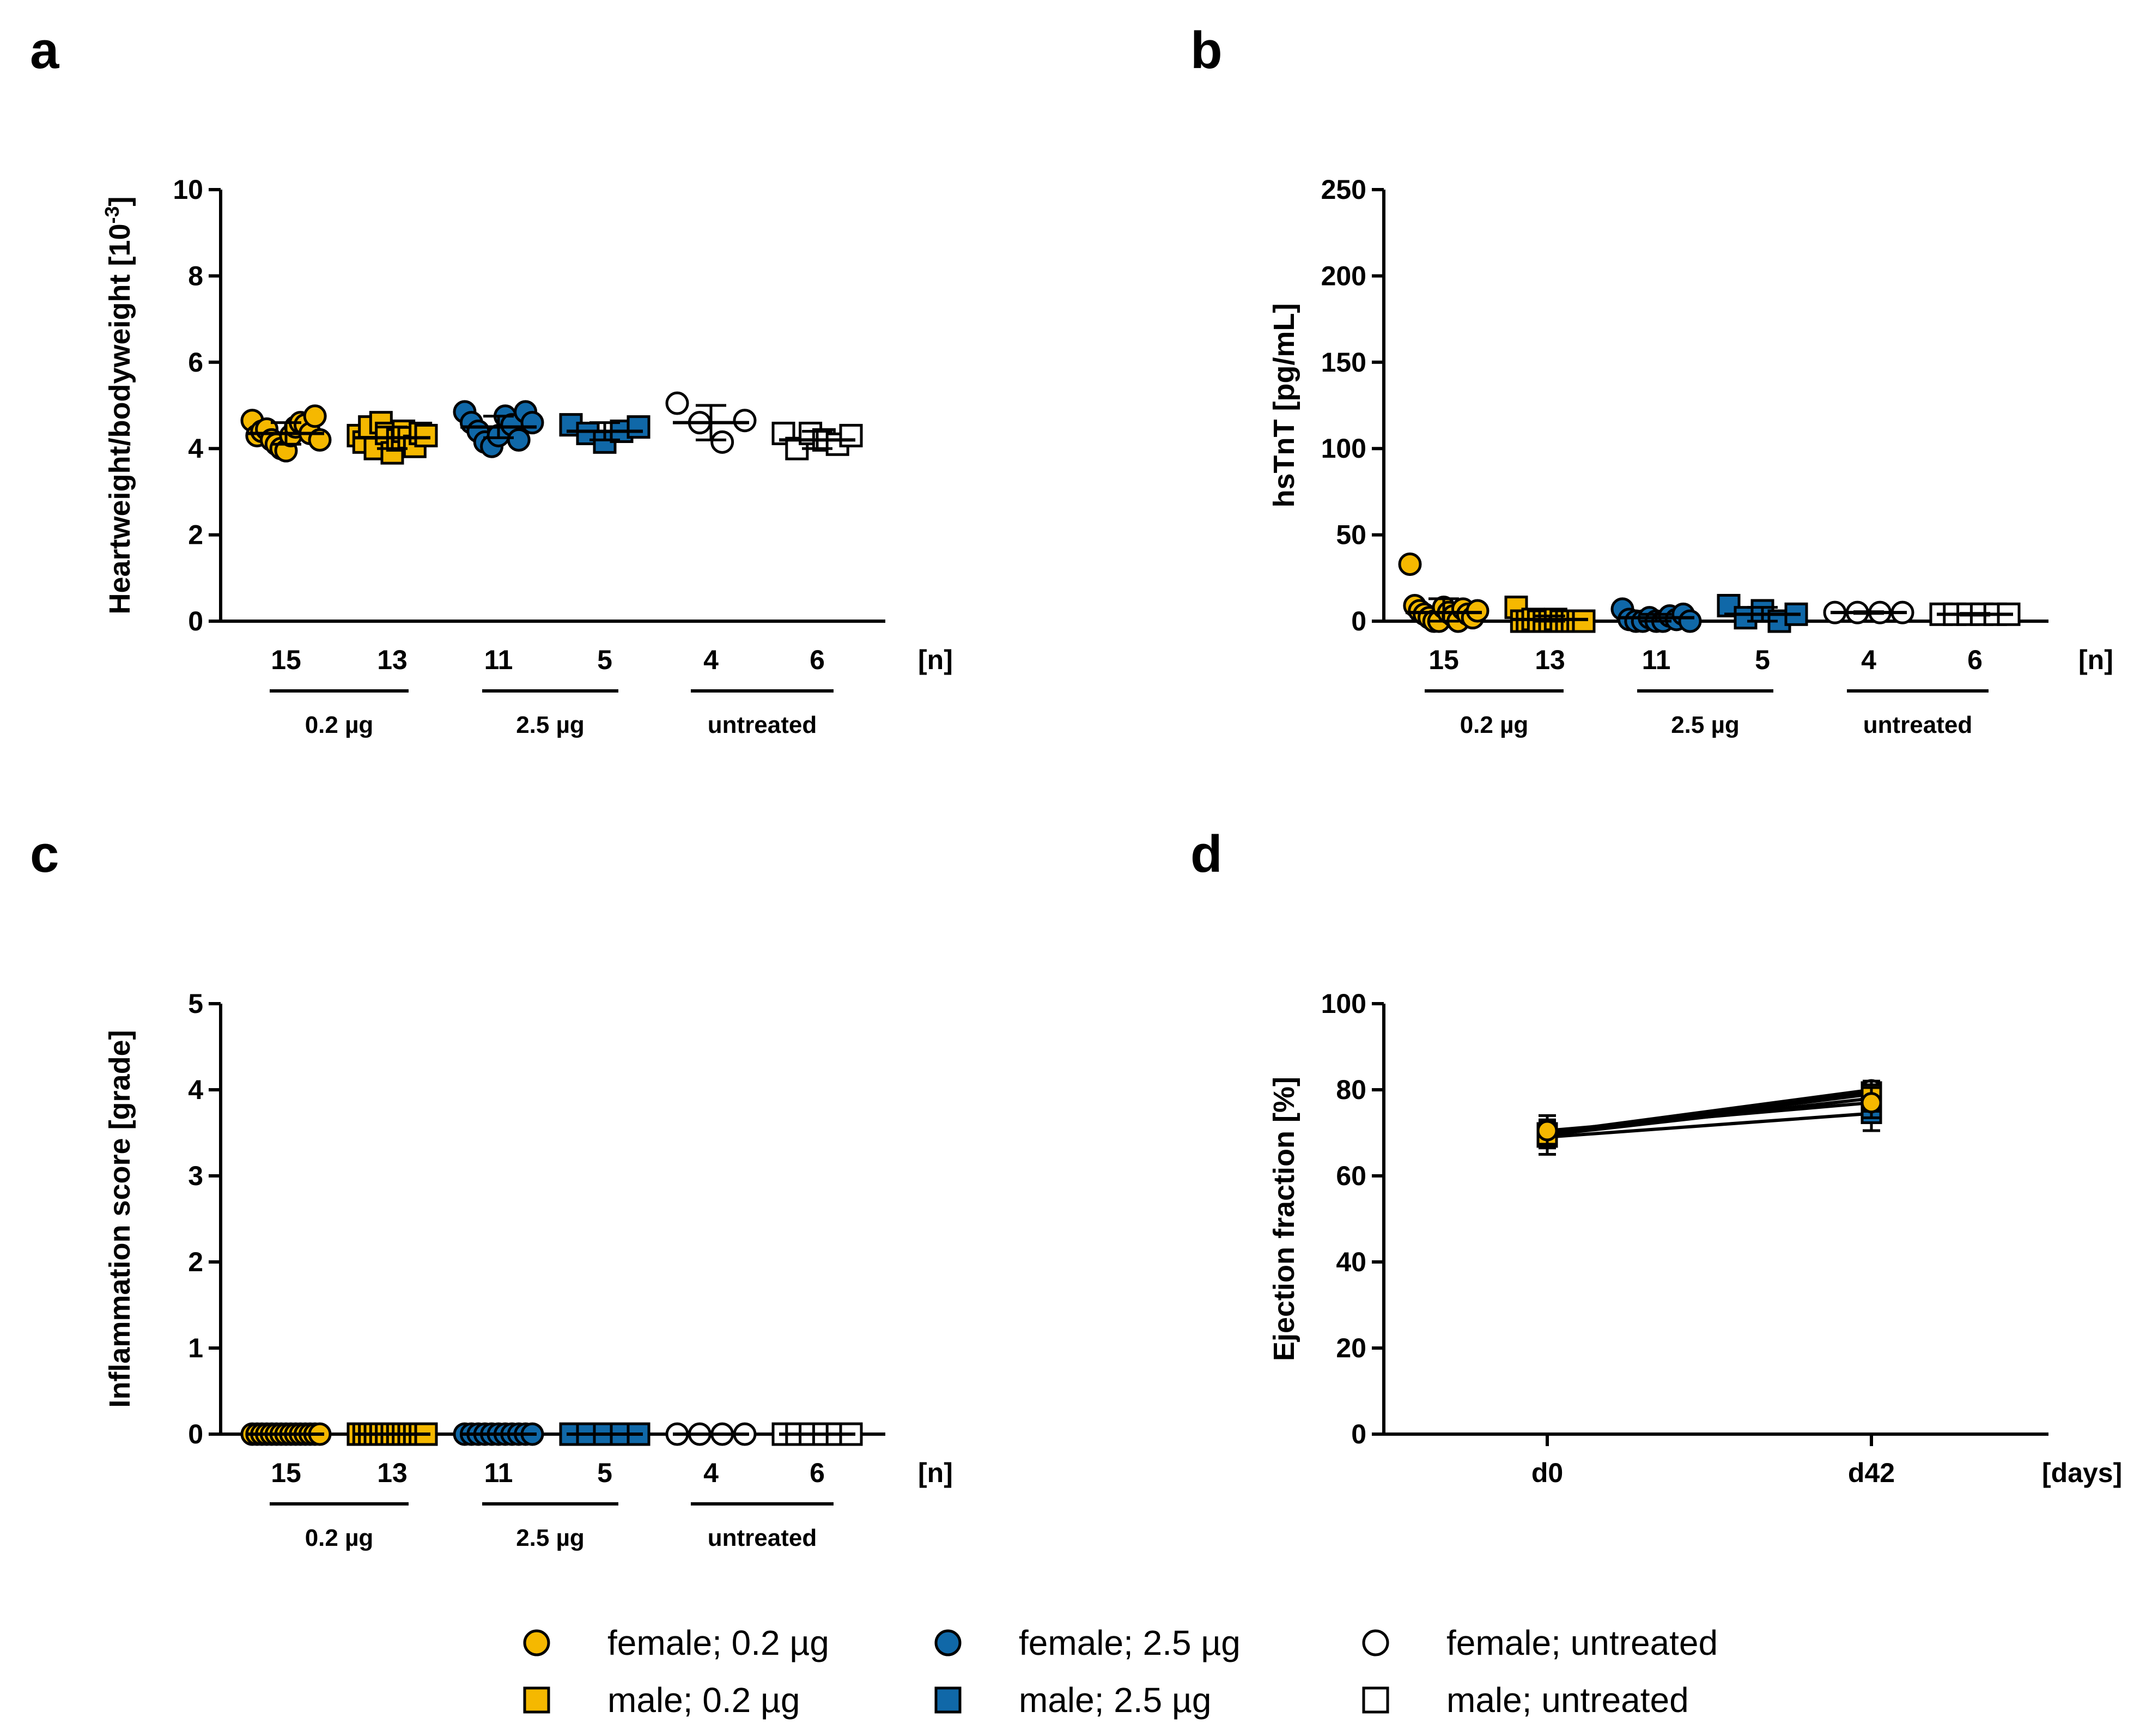 The width and height of the screenshot is (2146, 1736). Describe the element at coordinates (195, 1003) in the screenshot. I see `y-tick-label-c: 5` at that location.